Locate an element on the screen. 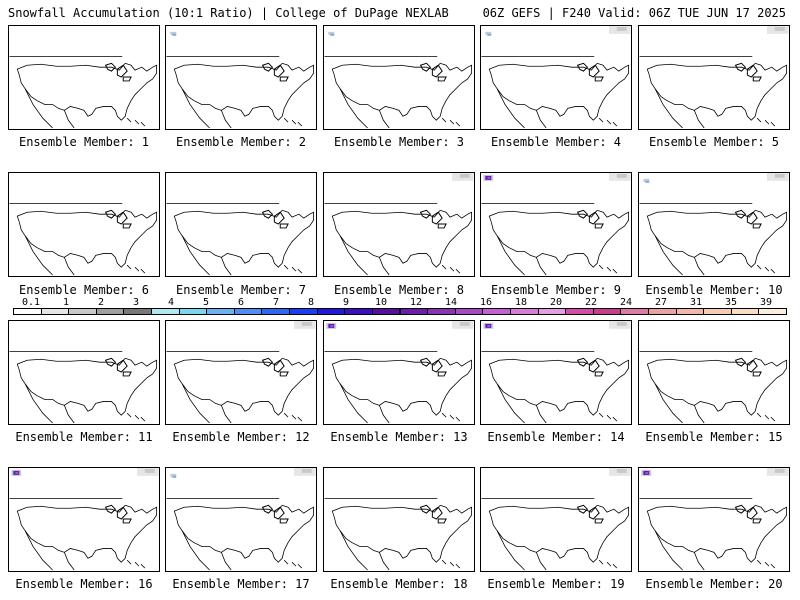 Image resolution: width=800 pixels, height=600 pixels. ensemble-member-label: Ensemble Member: 2 is located at coordinates (241, 142).